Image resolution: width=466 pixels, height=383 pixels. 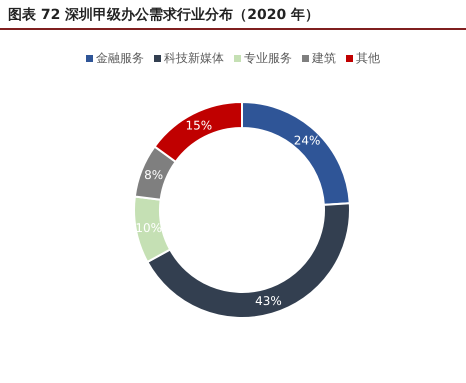 What do you see at coordinates (119, 58) in the screenshot?
I see `legend-label: 金融服务` at bounding box center [119, 58].